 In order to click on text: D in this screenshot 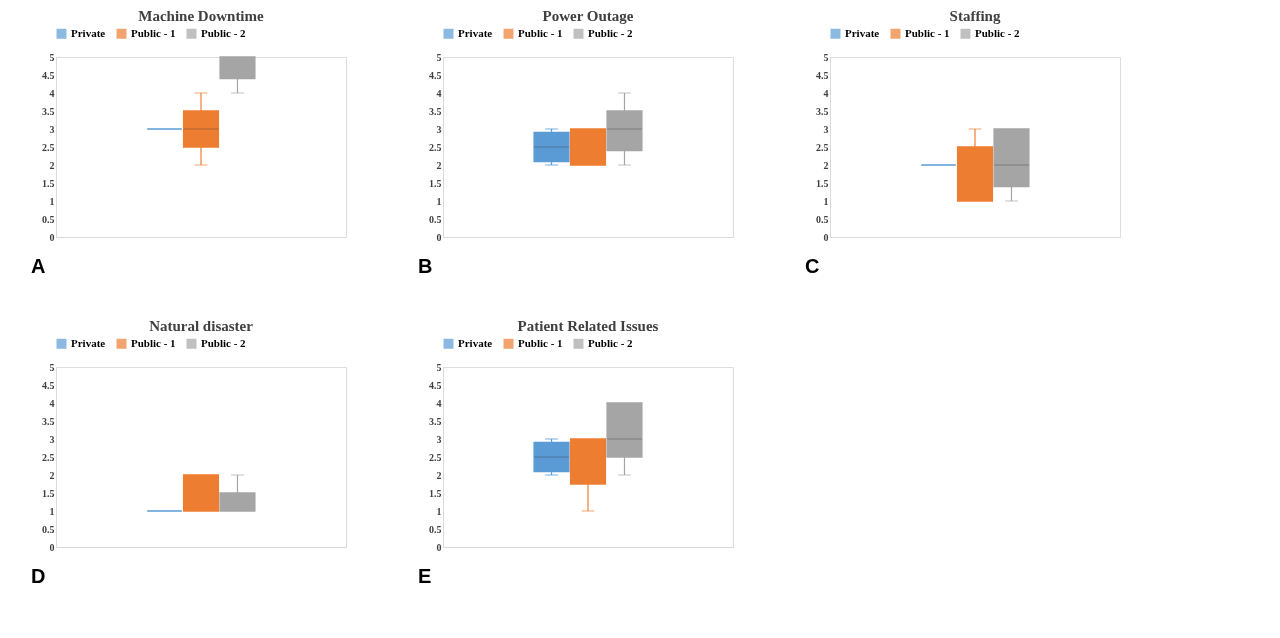, I will do `click(38, 576)`.